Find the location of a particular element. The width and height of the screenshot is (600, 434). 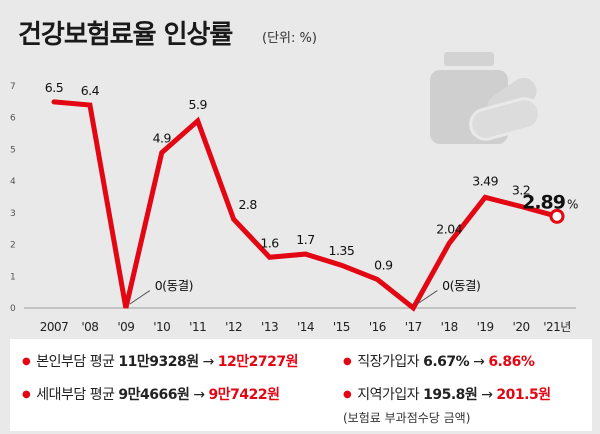

x-tick-label: '17 is located at coordinates (413, 327).